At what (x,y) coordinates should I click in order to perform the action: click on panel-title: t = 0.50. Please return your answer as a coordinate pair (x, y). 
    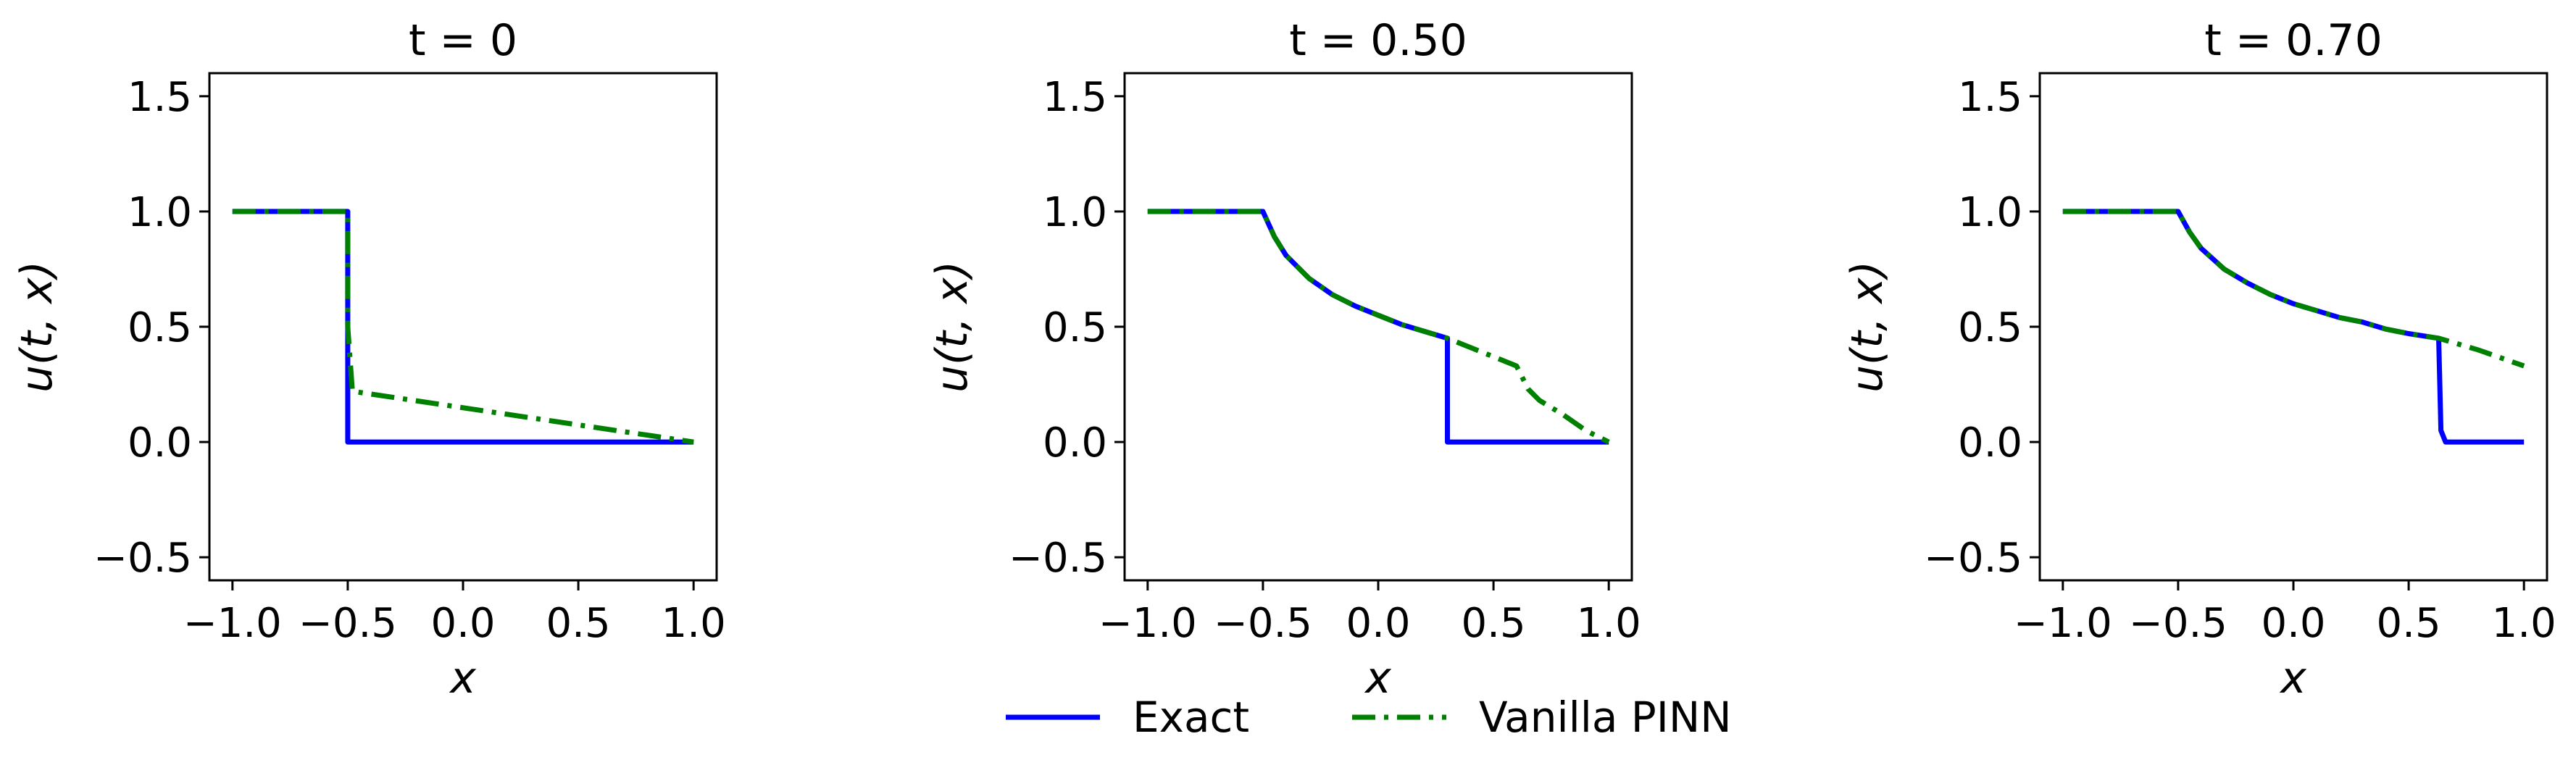
    Looking at the image, I should click on (1378, 40).